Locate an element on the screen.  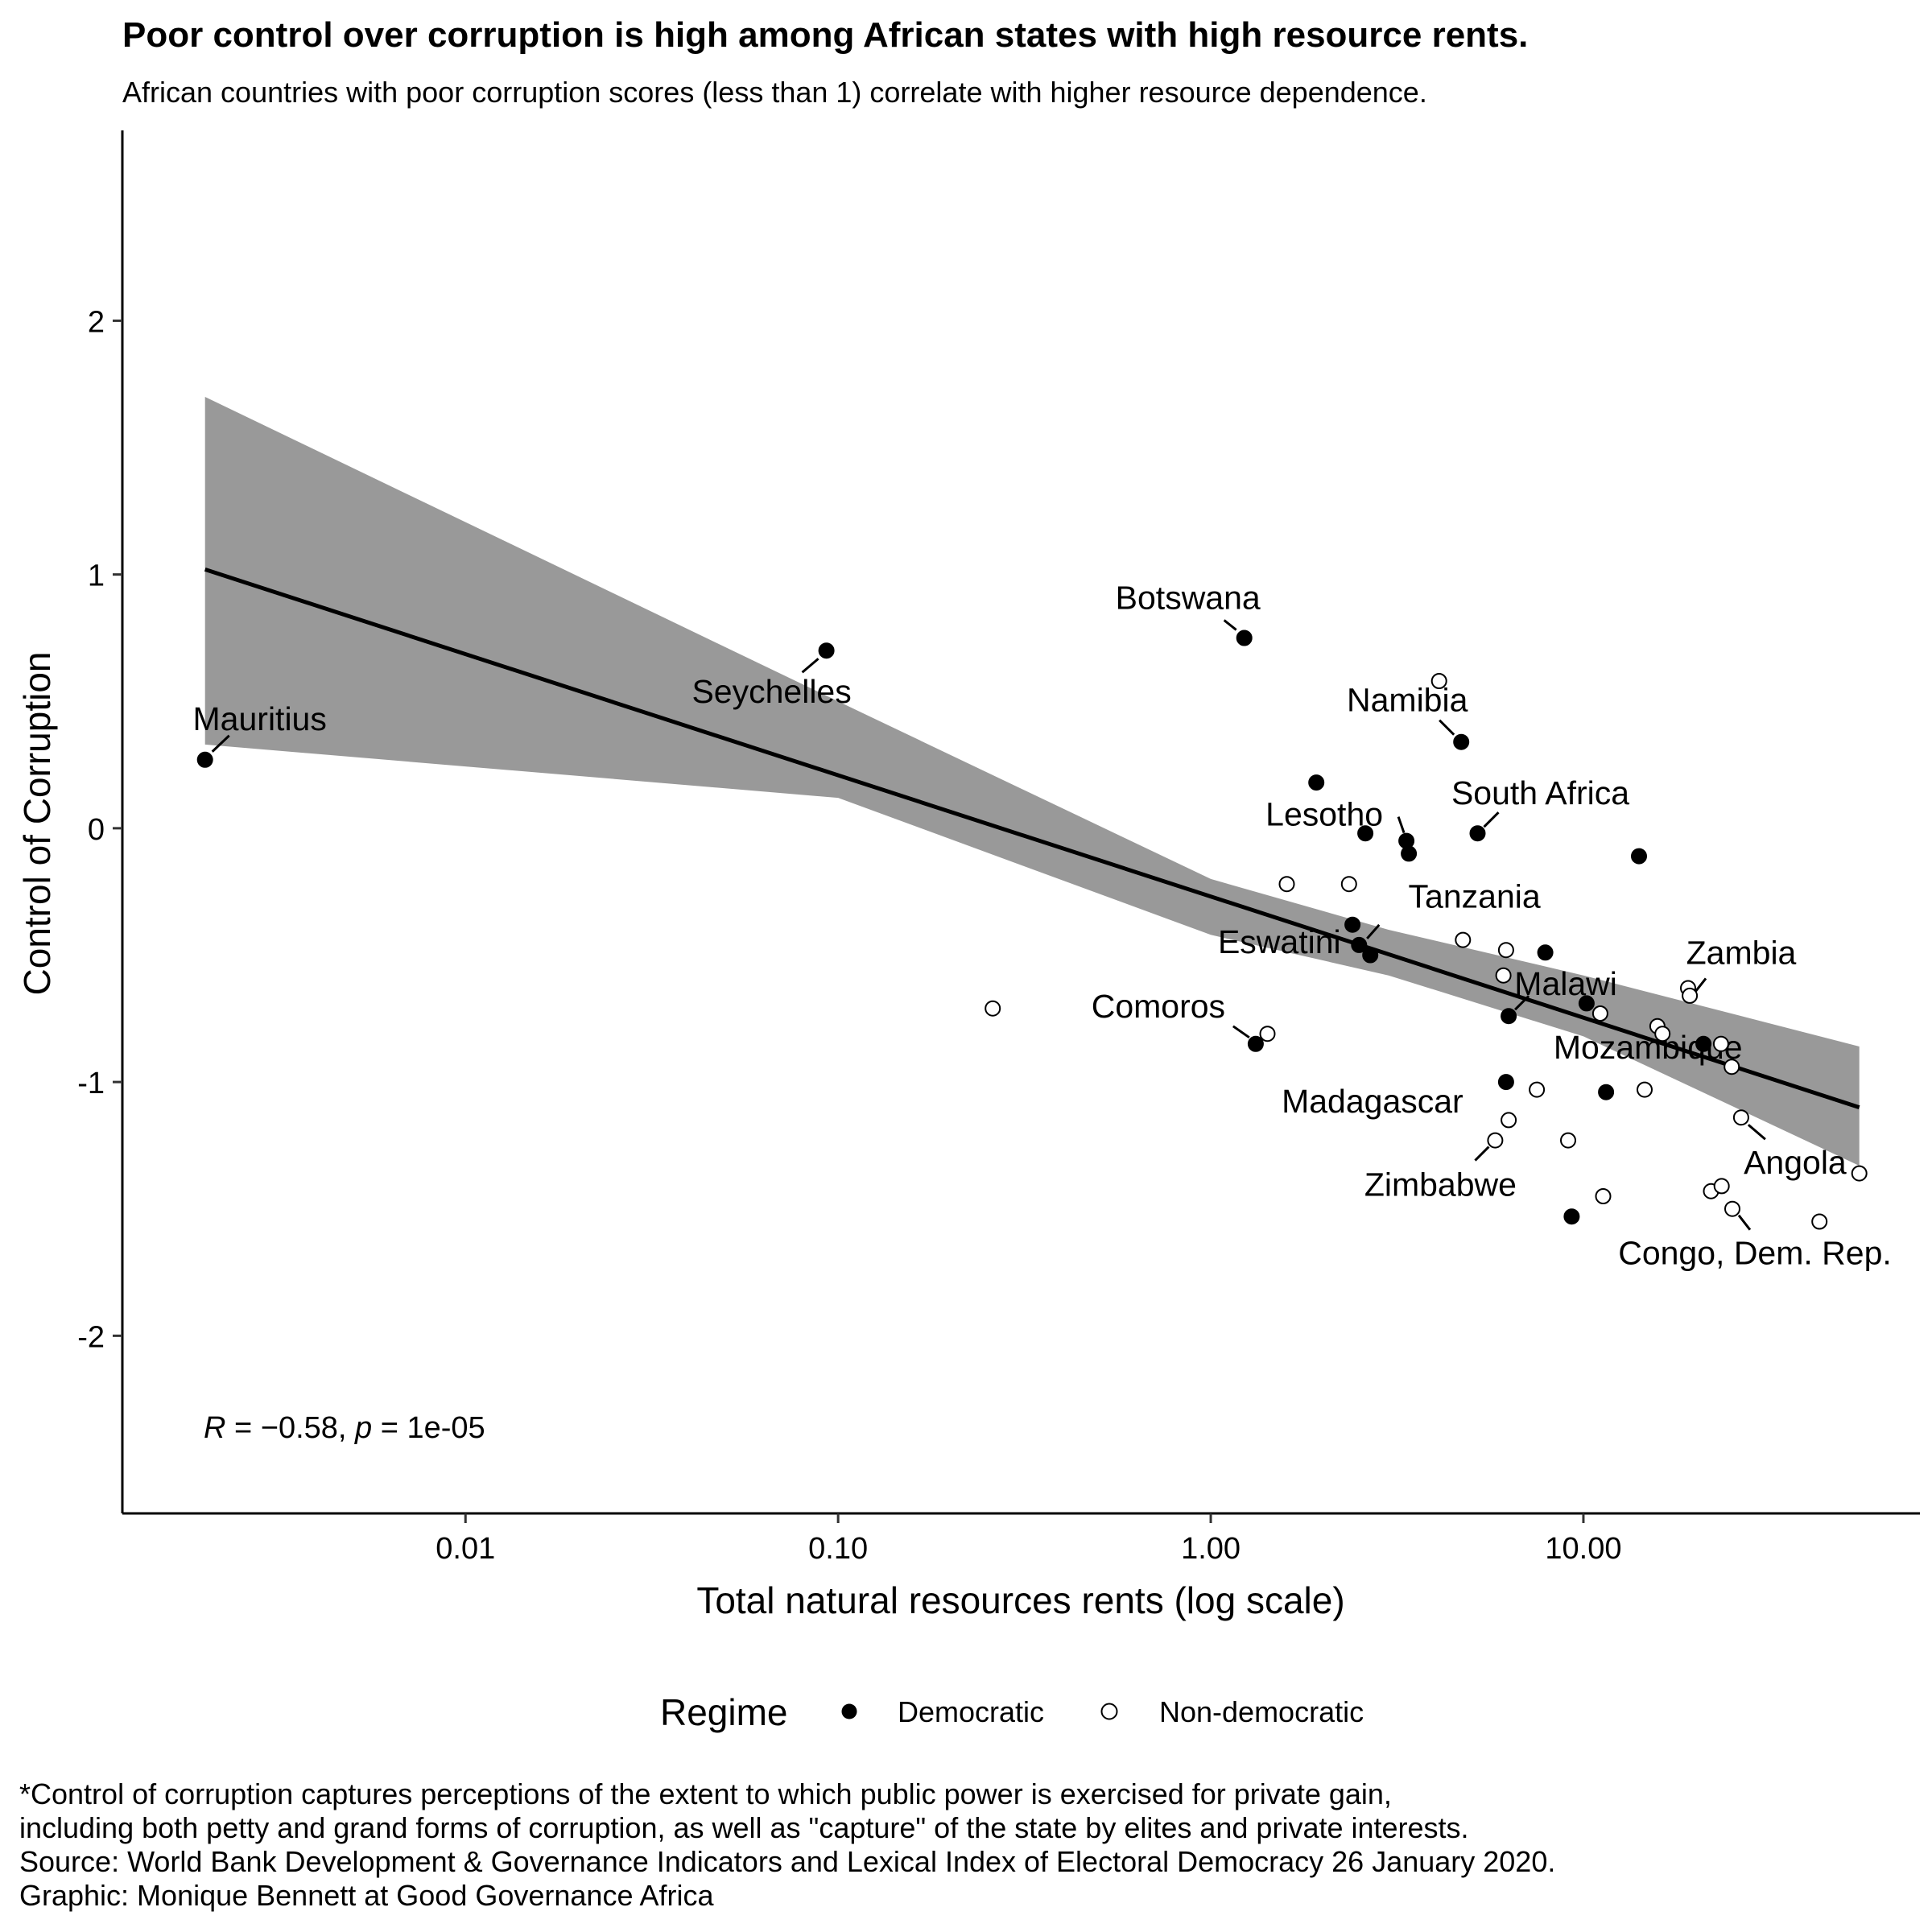
x-tick-label: 10.00 is located at coordinates (1583, 1549).